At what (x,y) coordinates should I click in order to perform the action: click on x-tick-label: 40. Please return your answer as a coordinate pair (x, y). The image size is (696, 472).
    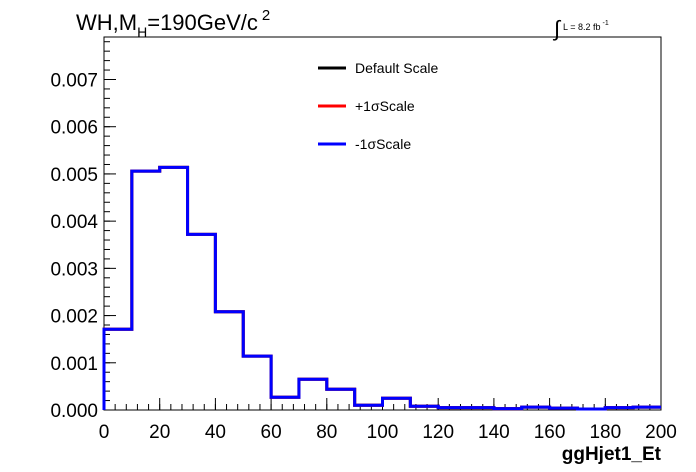
    Looking at the image, I should click on (215, 432).